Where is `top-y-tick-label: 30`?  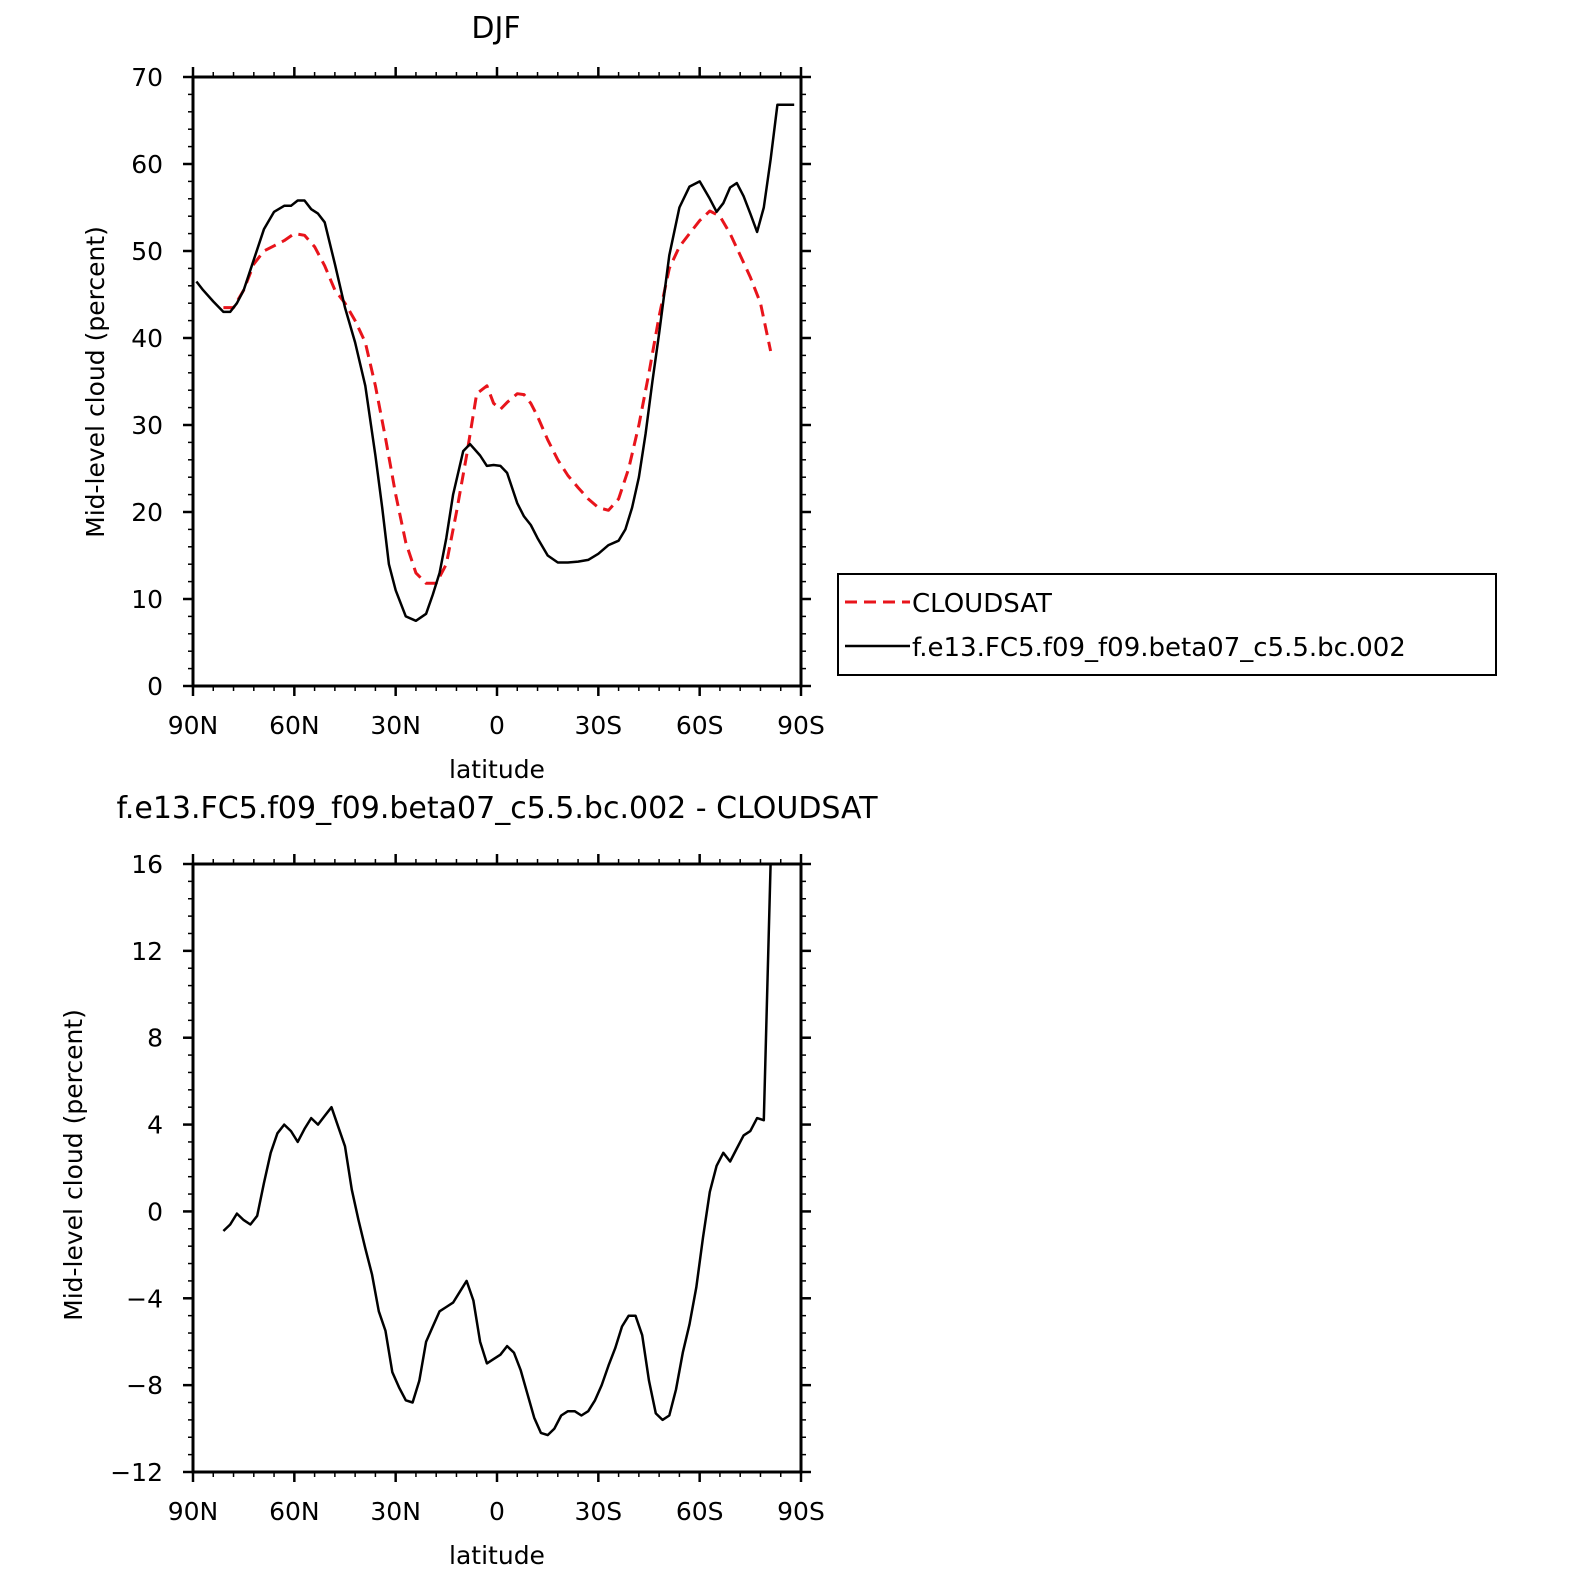 top-y-tick-label: 30 is located at coordinates (147, 425).